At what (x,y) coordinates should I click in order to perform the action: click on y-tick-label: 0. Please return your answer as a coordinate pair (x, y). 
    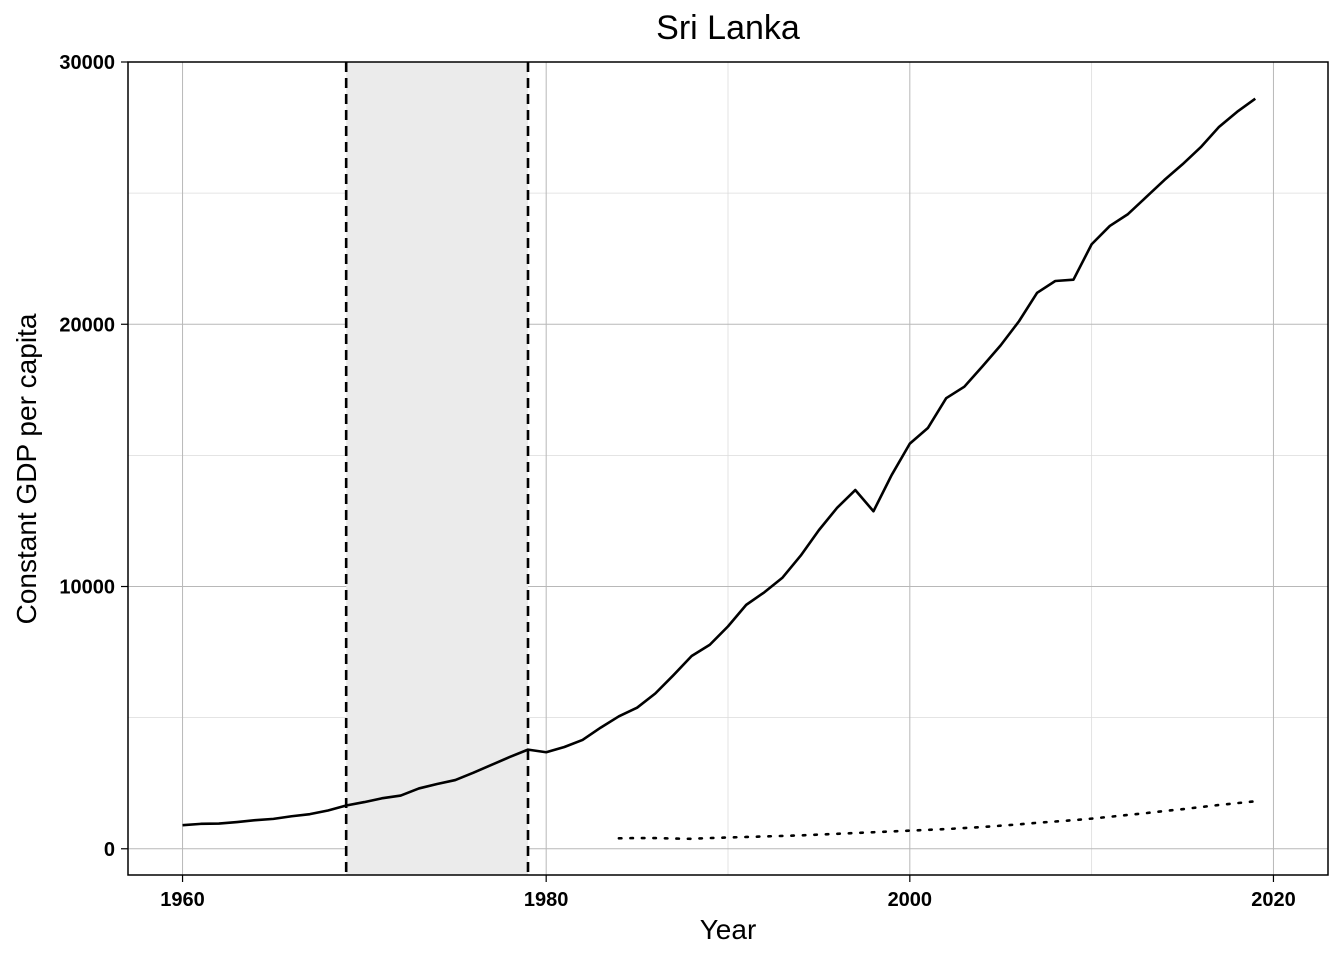
    Looking at the image, I should click on (109, 850).